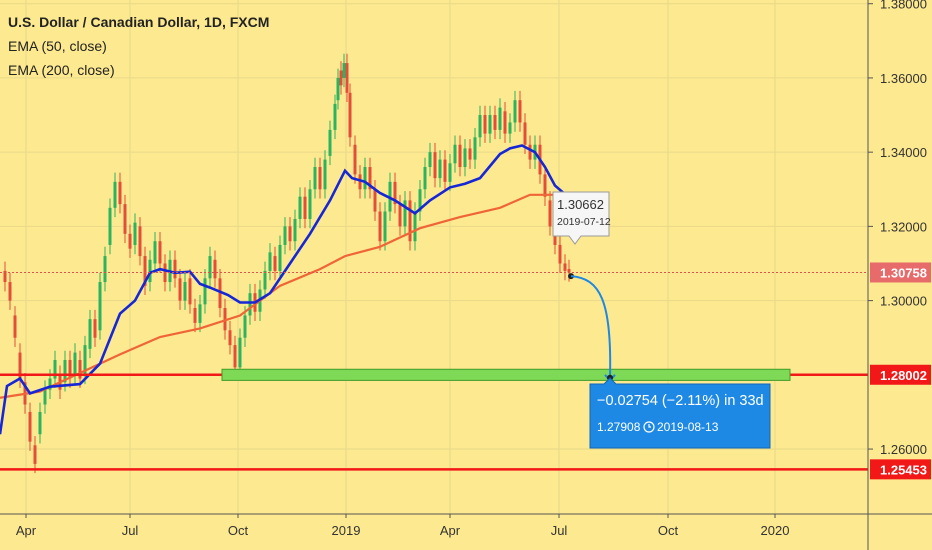  Describe the element at coordinates (559, 530) in the screenshot. I see `x-tick-label-5: Jul` at that location.